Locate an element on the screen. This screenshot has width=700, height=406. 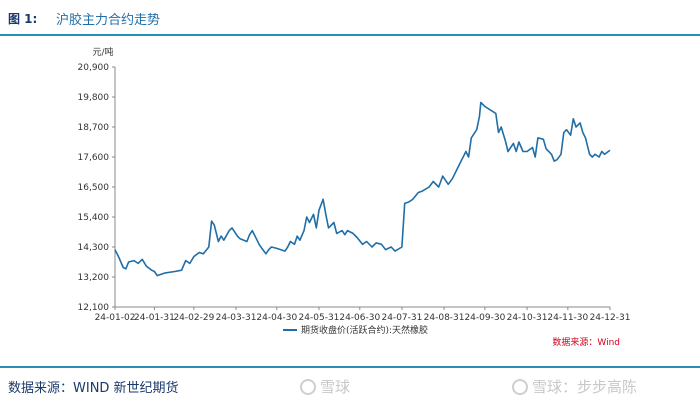
y-tick-label: 17,600 is located at coordinates (94, 158).